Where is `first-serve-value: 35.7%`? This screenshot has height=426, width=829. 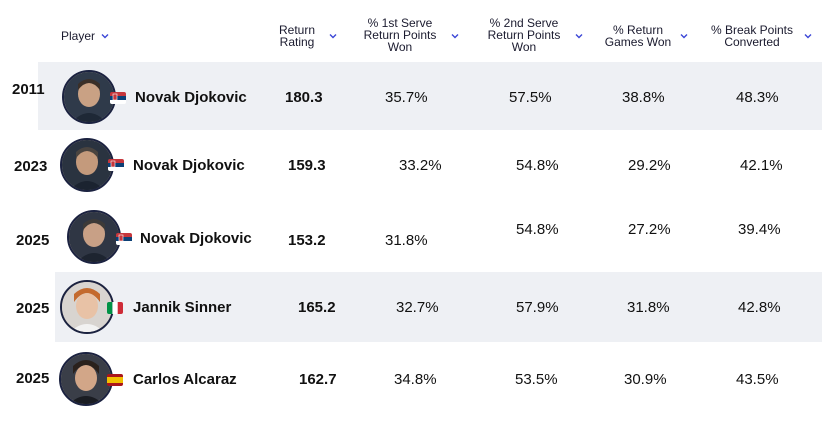 first-serve-value: 35.7% is located at coordinates (406, 97).